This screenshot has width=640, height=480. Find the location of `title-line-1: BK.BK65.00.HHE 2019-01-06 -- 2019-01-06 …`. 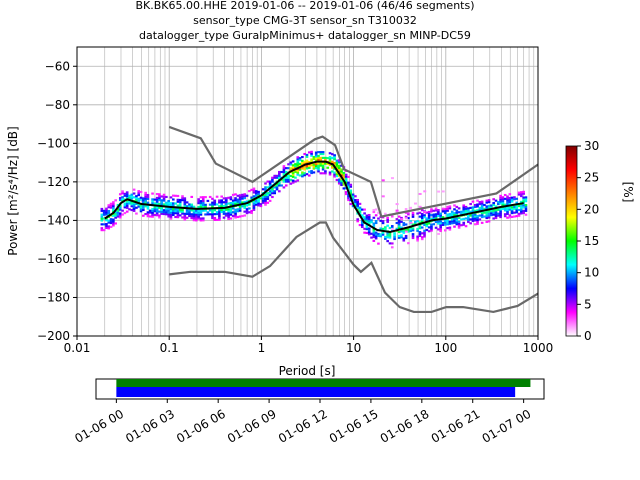

title-line-1: BK.BK65.00.HHE 2019-01-06 -- 2019-01-06 … is located at coordinates (304, 6).